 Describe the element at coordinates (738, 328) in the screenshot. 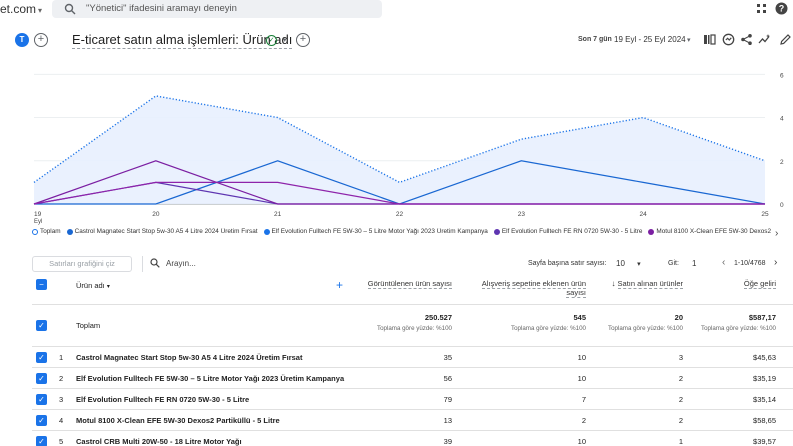

I see `total-revenue-percent: Toplama göre yüzde: %100` at that location.